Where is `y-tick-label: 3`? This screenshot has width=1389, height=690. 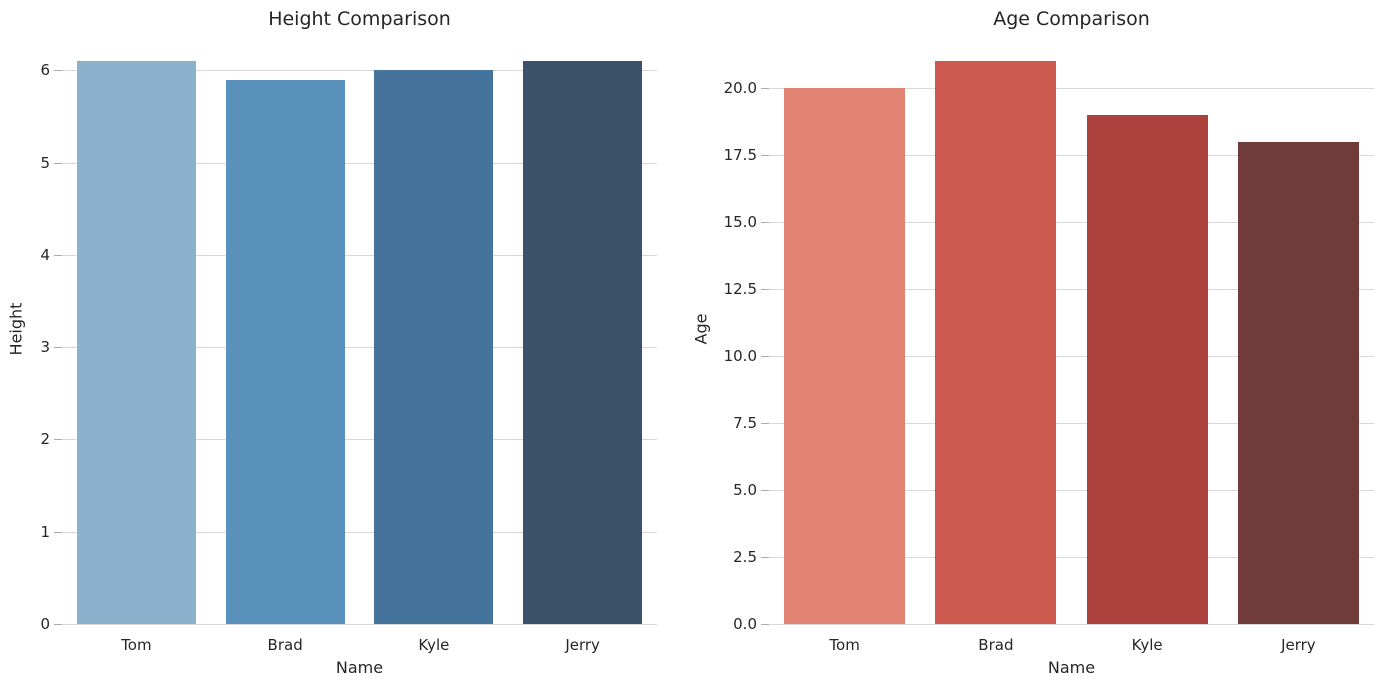
y-tick-label: 3 is located at coordinates (45, 347).